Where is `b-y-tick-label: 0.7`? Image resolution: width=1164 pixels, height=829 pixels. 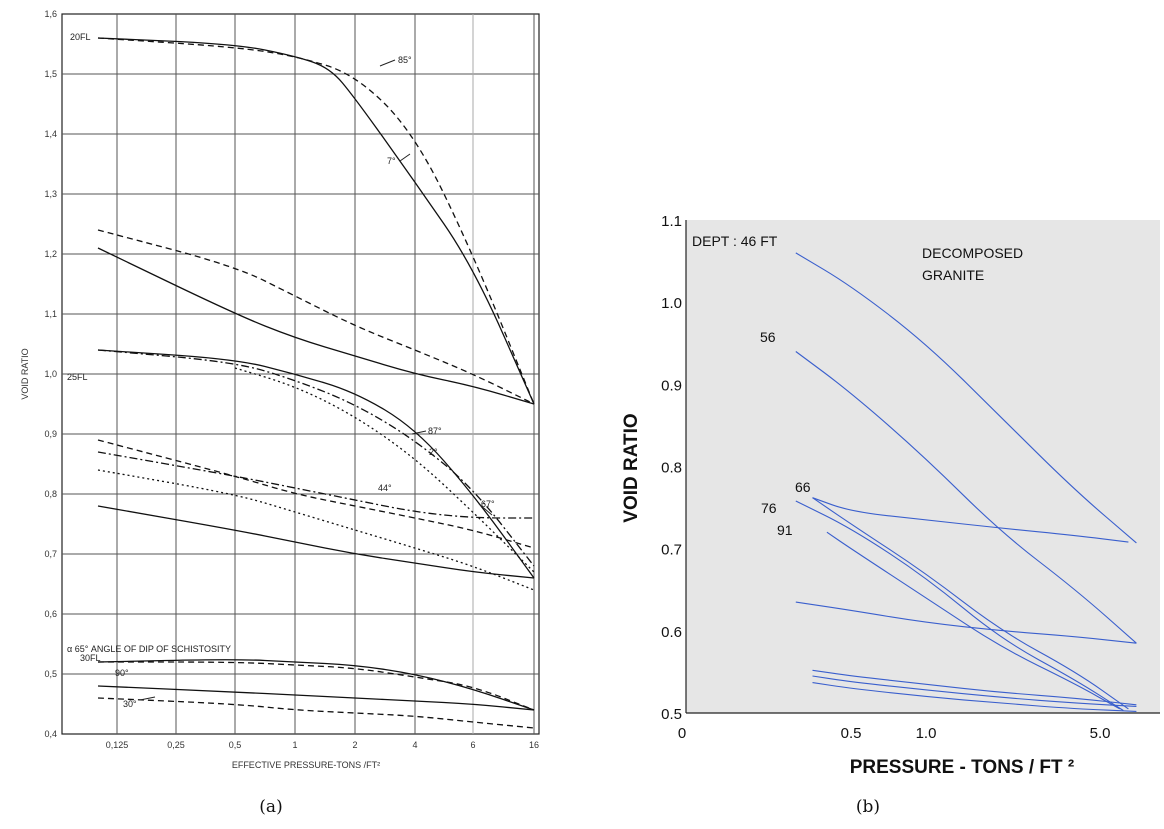 b-y-tick-label: 0.7 is located at coordinates (671, 550).